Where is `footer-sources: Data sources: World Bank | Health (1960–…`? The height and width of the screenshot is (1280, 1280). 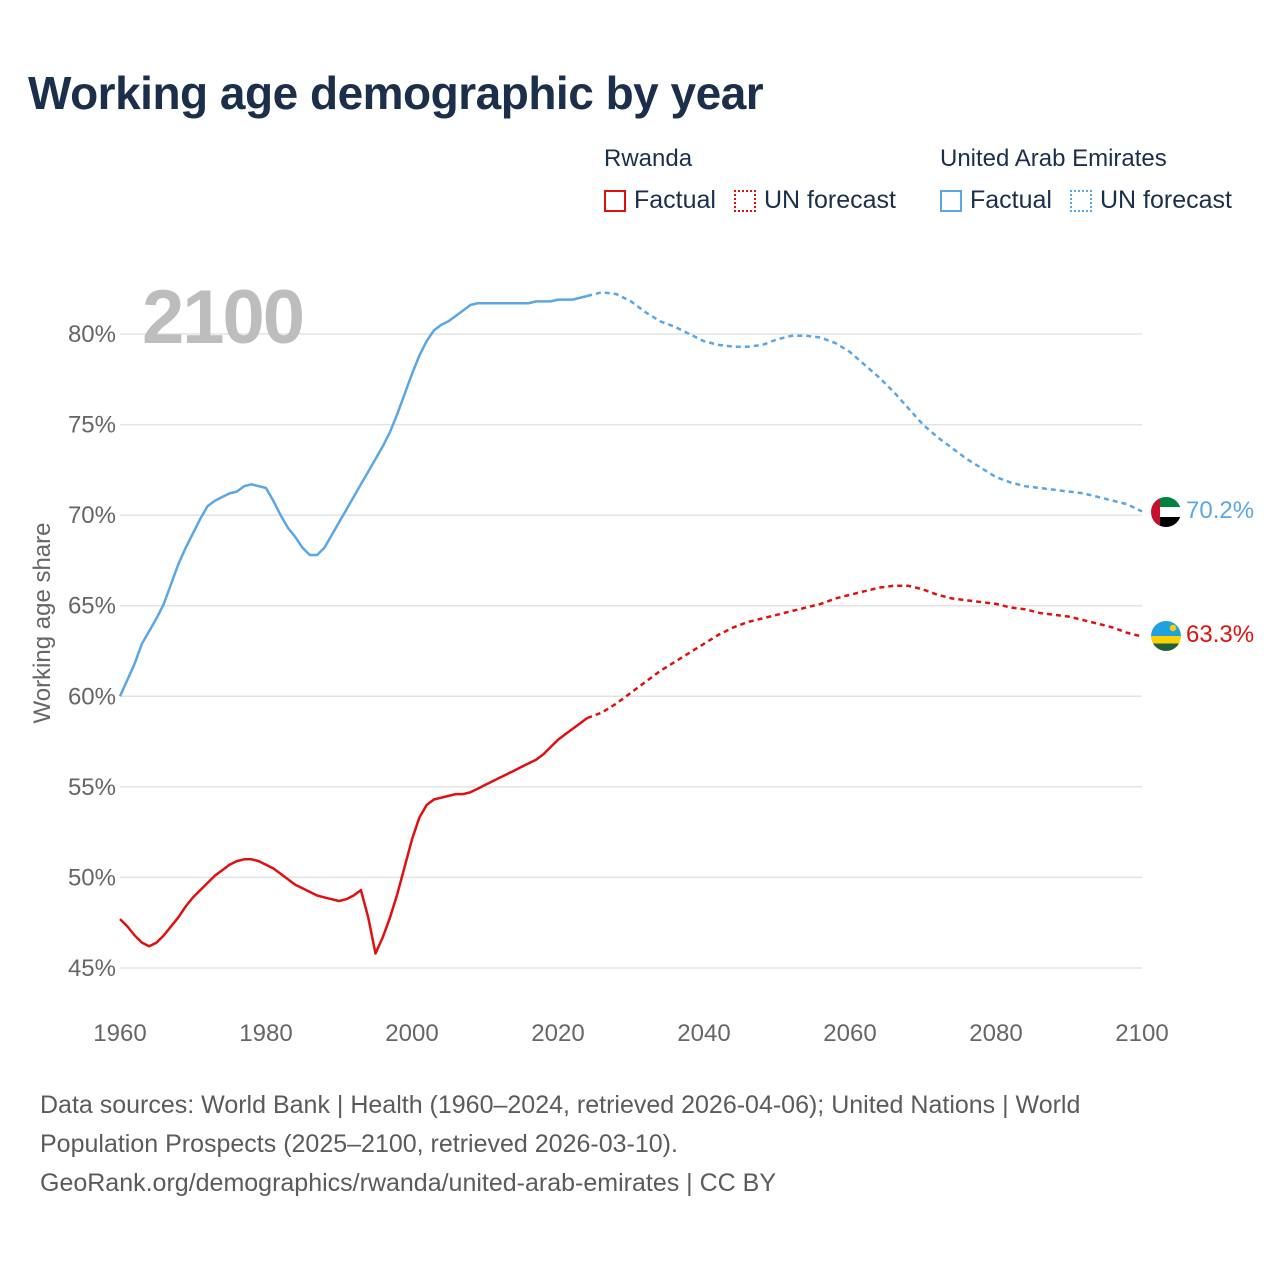
footer-sources: Data sources: World Bank | Health (1960–… is located at coordinates (640, 1144).